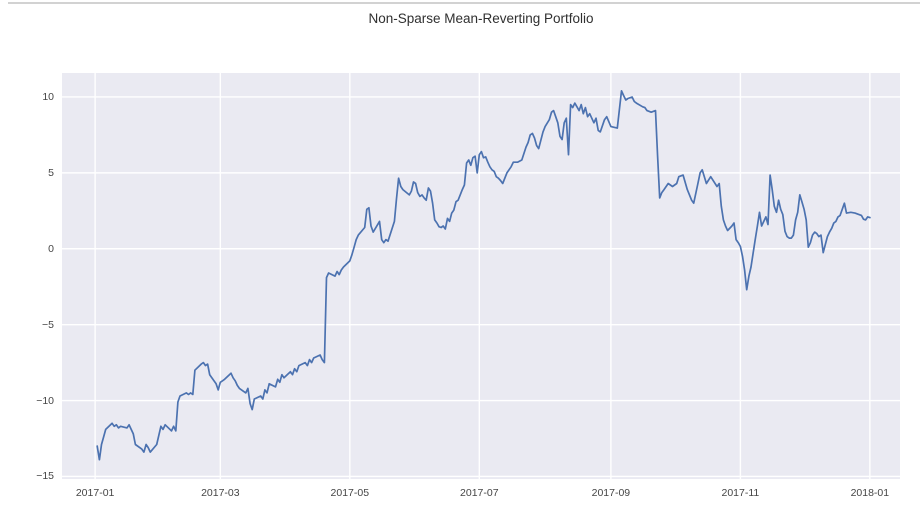 The width and height of the screenshot is (920, 522). I want to click on y-tick-label: −15, so click(45, 476).